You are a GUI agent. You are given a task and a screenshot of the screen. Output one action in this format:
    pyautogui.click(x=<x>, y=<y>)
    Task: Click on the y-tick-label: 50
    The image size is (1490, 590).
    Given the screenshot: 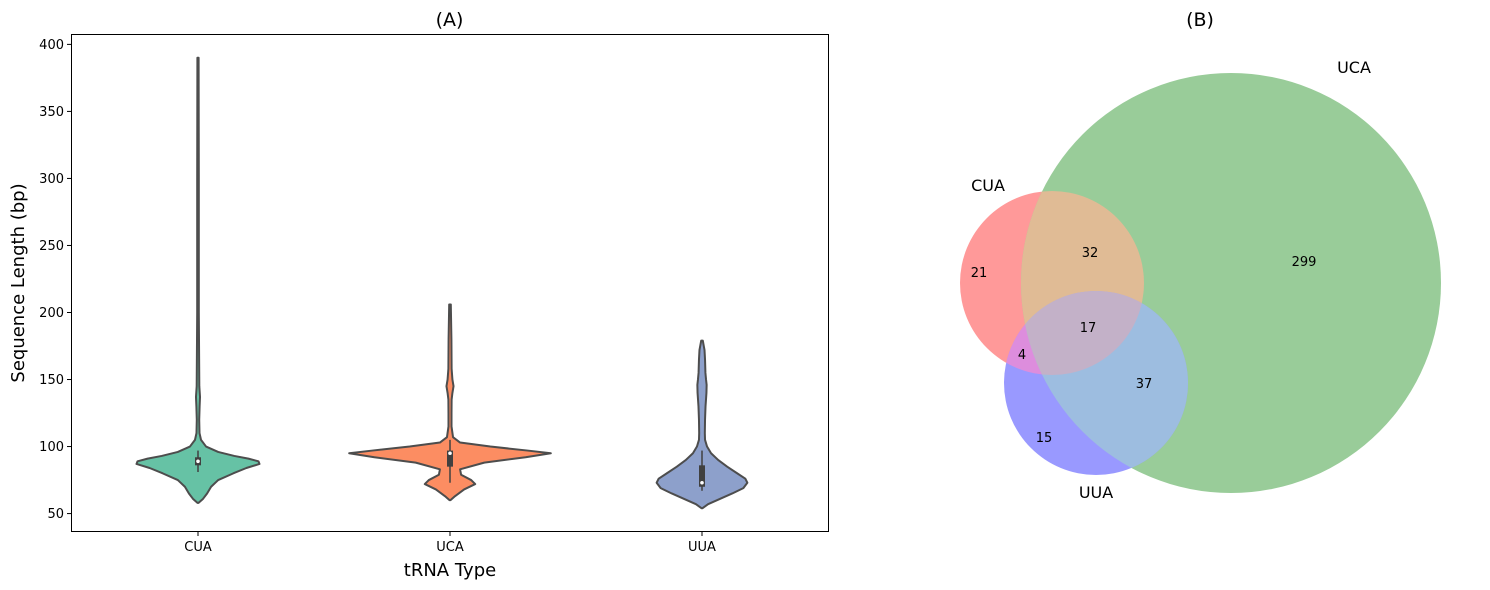 What is the action you would take?
    pyautogui.click(x=55, y=514)
    